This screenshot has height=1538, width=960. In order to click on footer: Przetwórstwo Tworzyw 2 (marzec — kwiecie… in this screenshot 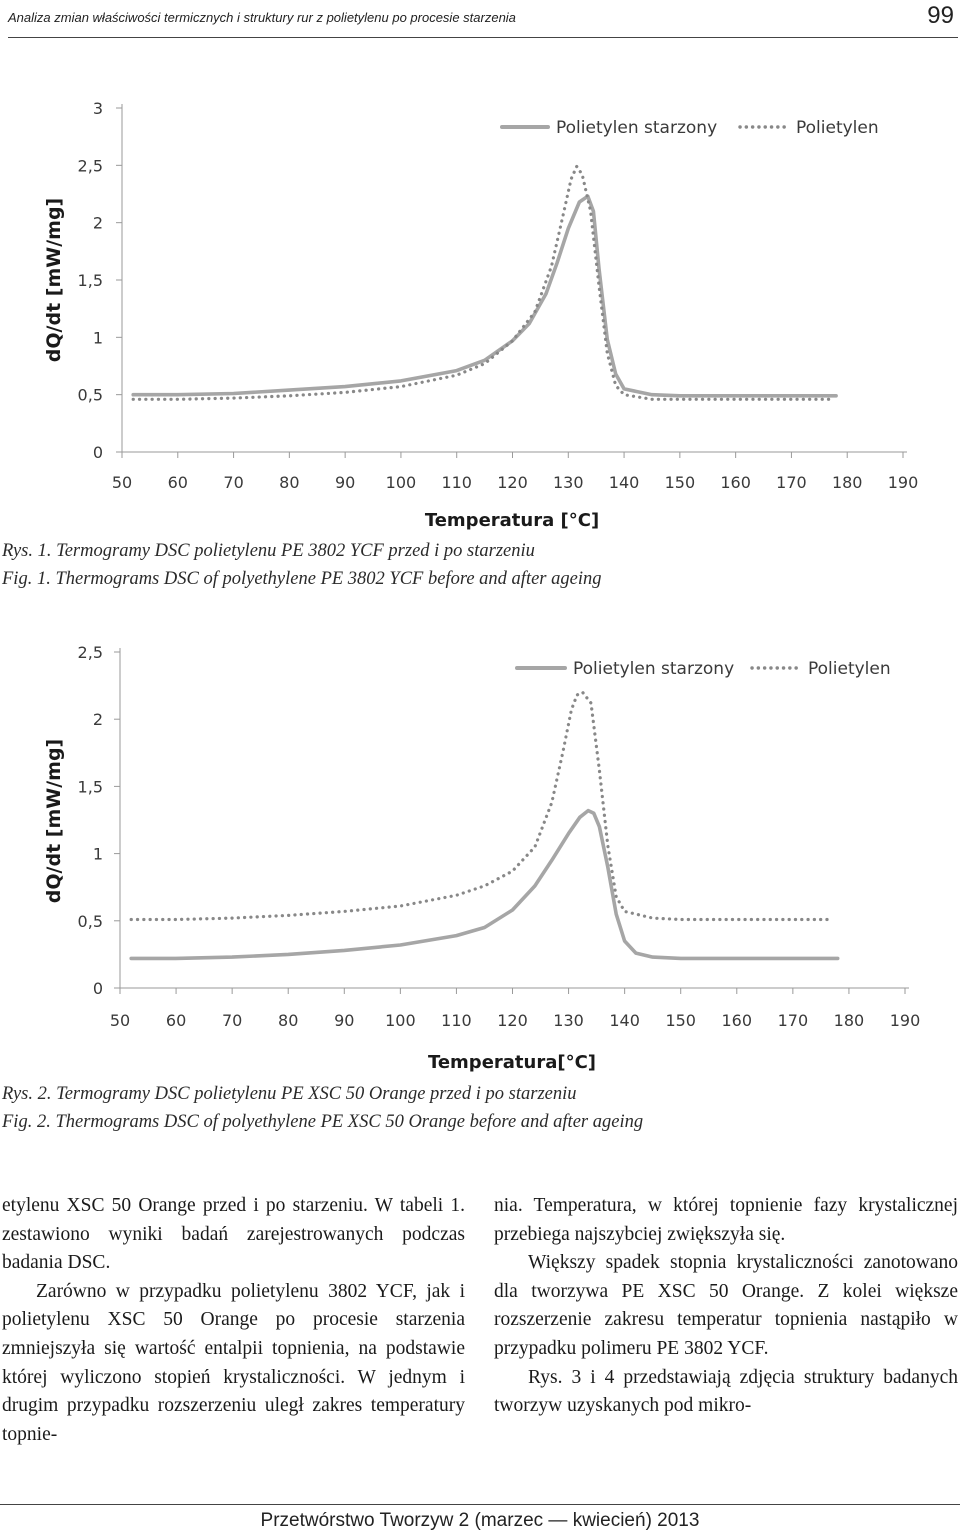, I will do `click(480, 1521)`.